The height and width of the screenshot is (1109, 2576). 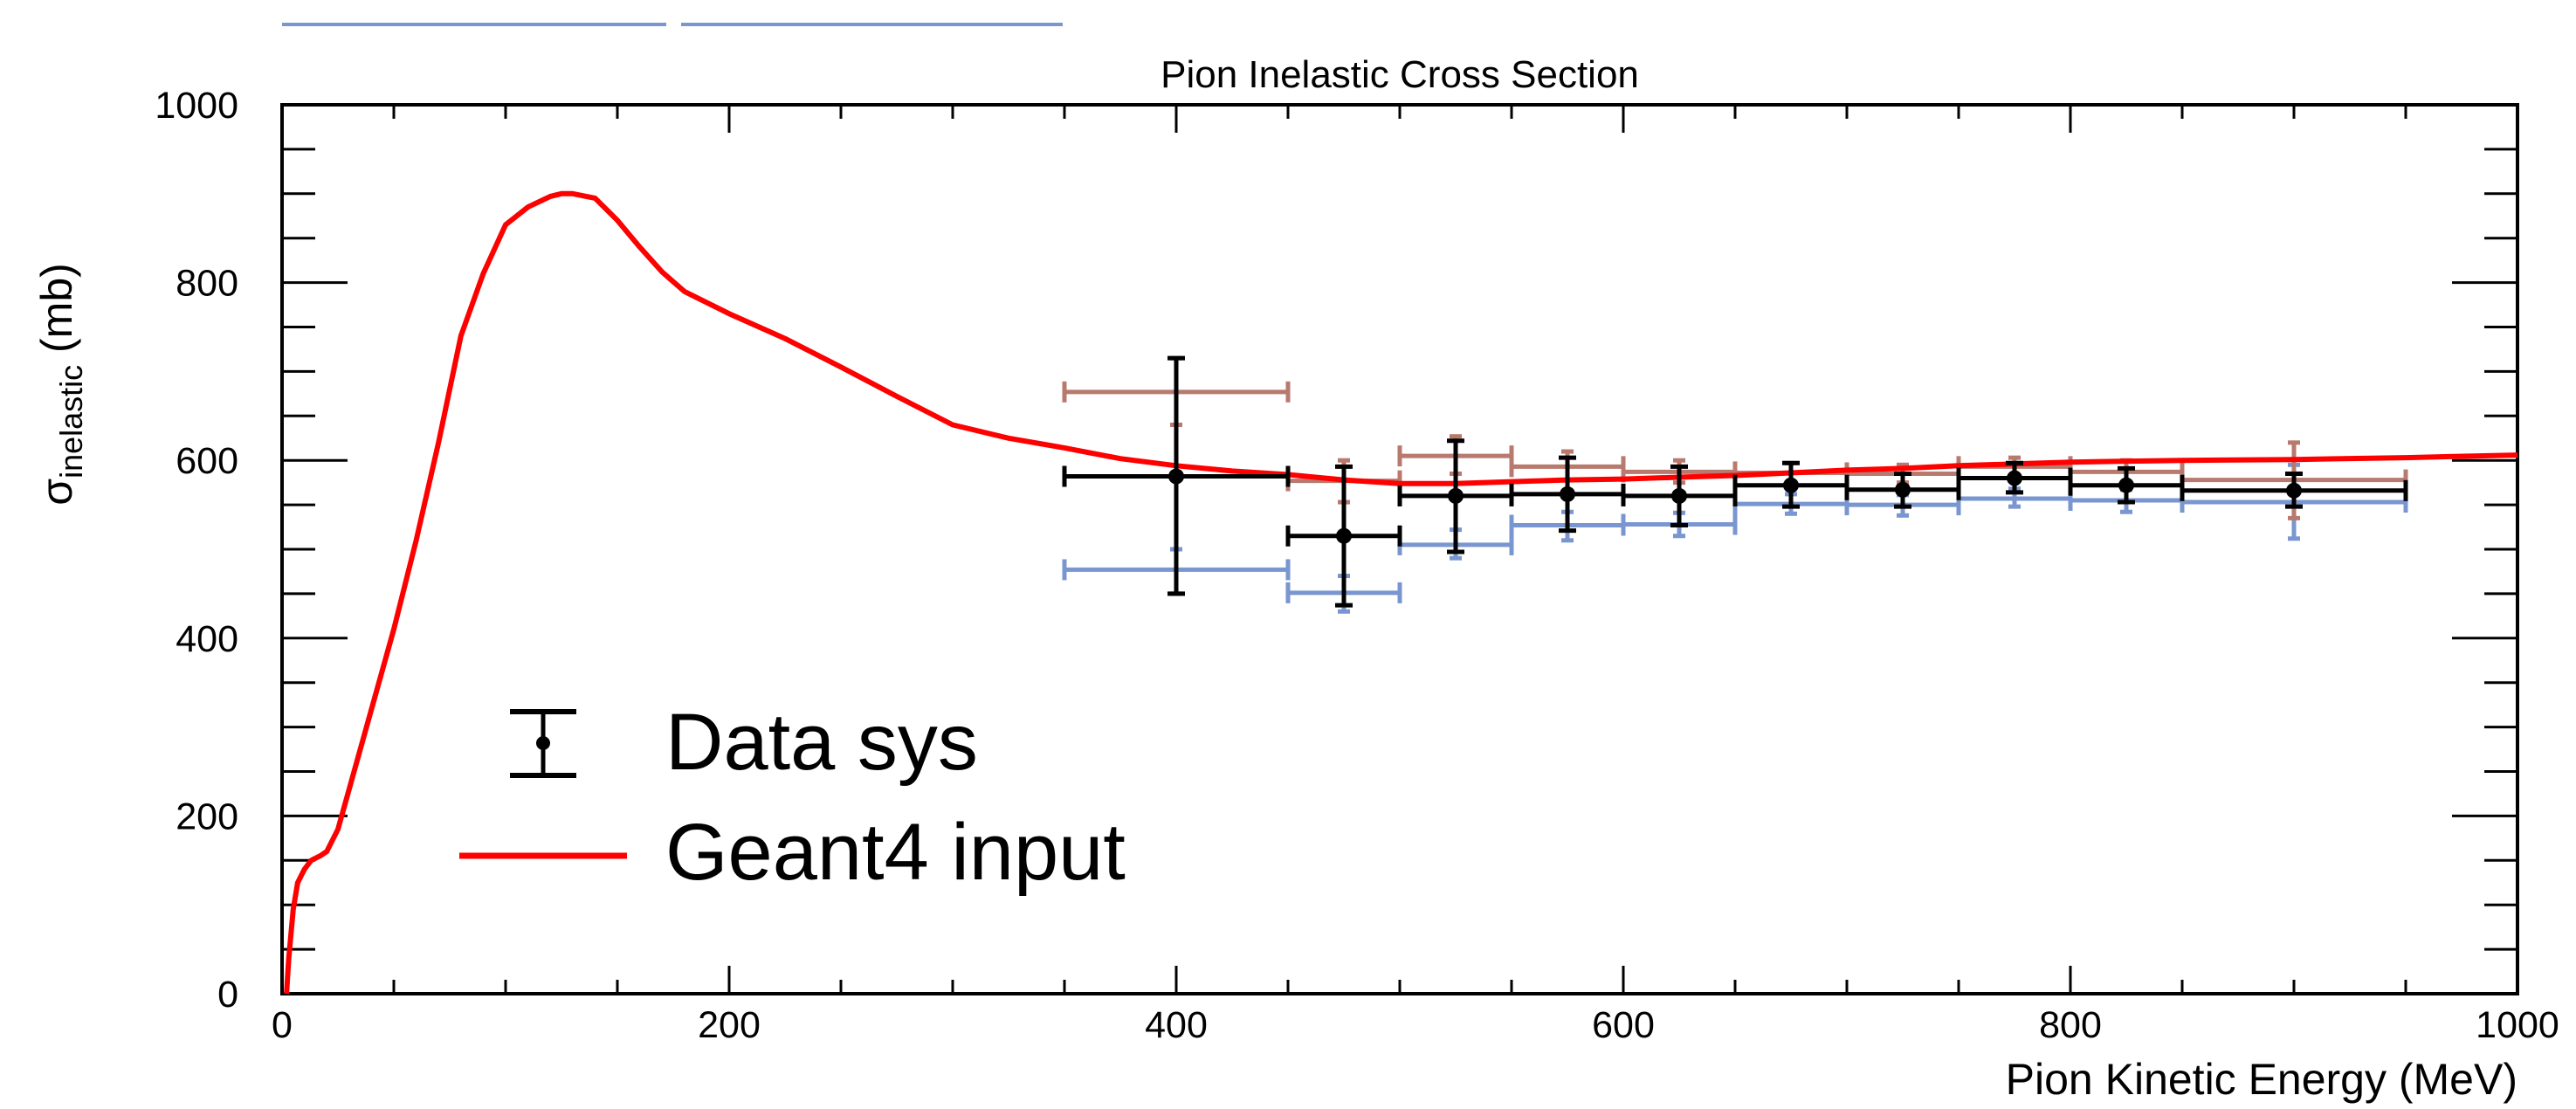 What do you see at coordinates (1400, 74) in the screenshot?
I see `chart-title: Pion Inelastic Cross Section` at bounding box center [1400, 74].